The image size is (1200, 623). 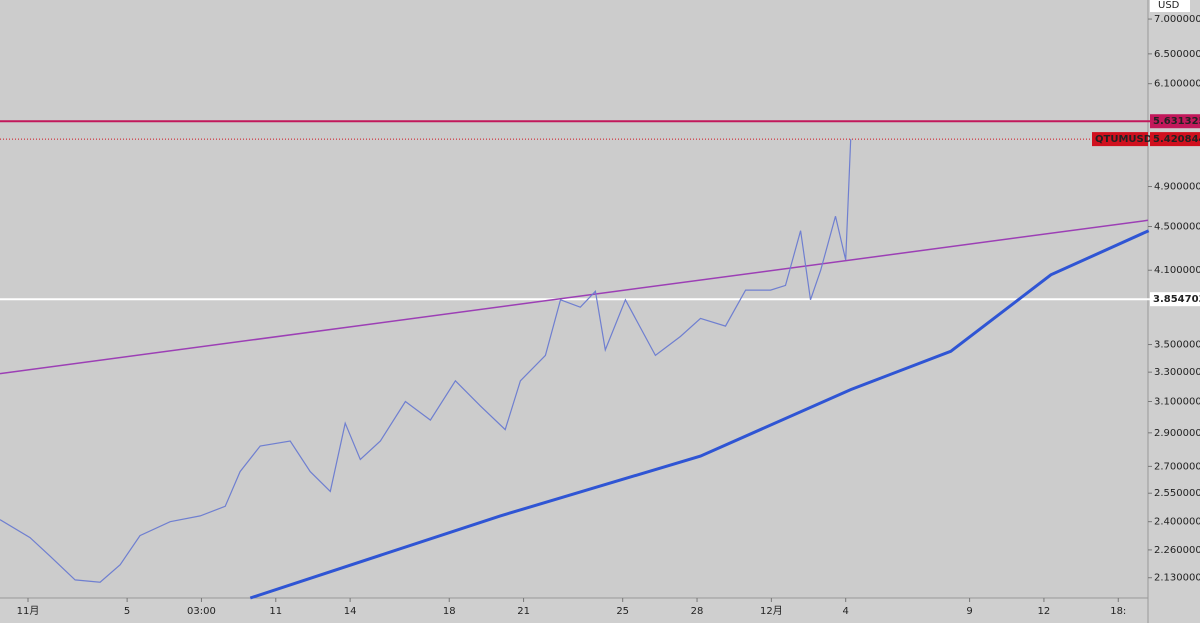 I want to click on y-tick-label: 2.1300000, so click(x=1177, y=578).